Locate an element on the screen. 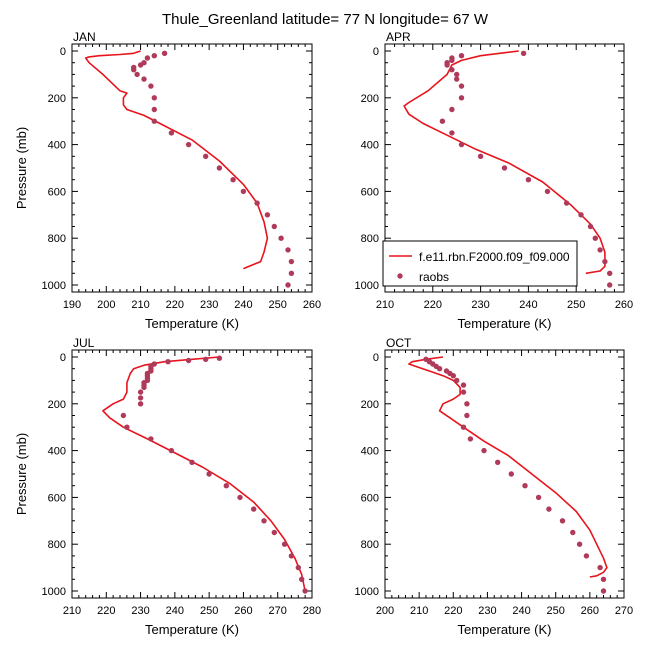  y-tick-label: 0 is located at coordinates (376, 52).